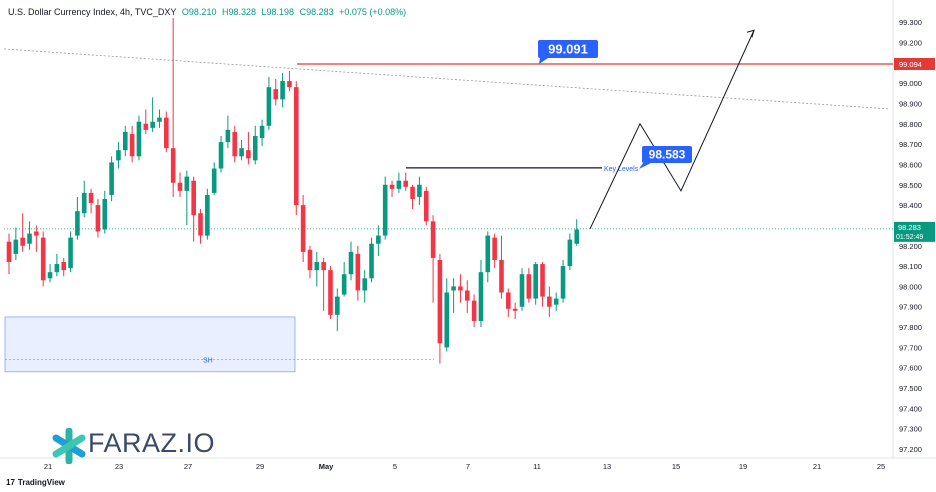 This screenshot has height=492, width=936. Describe the element at coordinates (910, 22) in the screenshot. I see `price-tick-label: 99.300` at that location.